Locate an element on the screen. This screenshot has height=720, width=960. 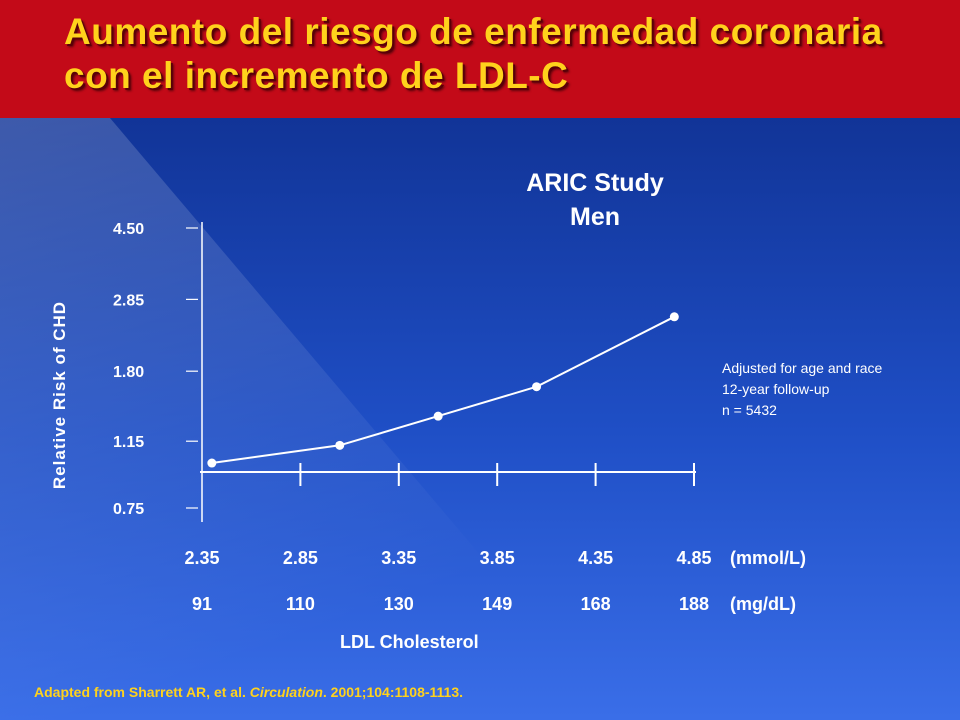
series-layer is located at coordinates (443, 390).